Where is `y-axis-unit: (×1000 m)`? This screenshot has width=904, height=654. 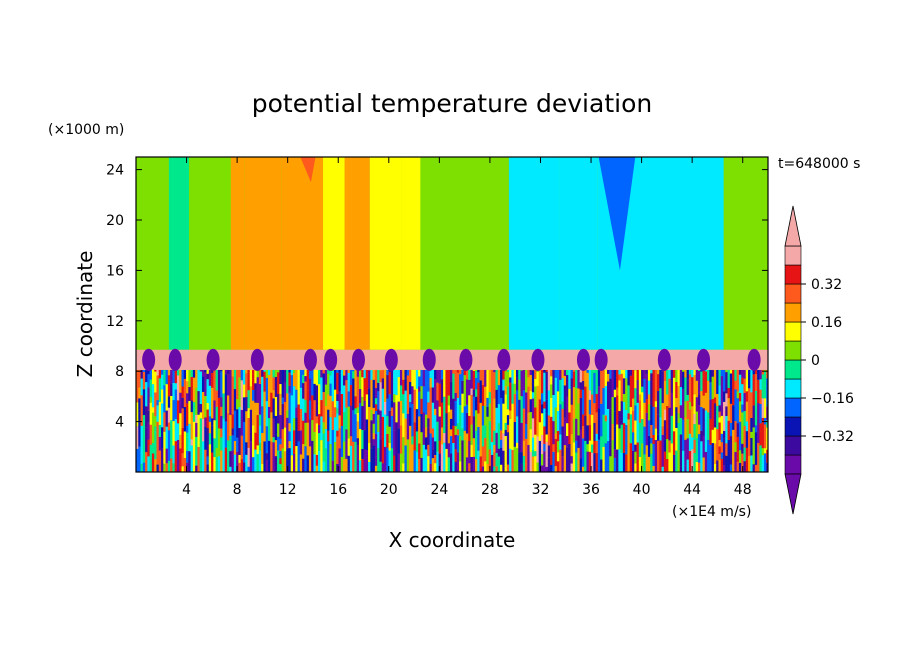
y-axis-unit: (×1000 m) is located at coordinates (86, 130).